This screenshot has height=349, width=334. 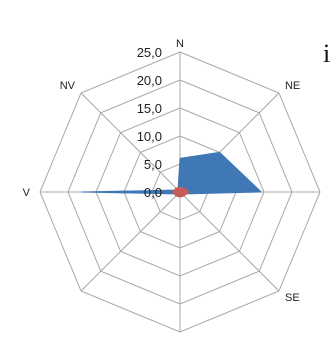 What do you see at coordinates (149, 108) in the screenshot?
I see `radial-tick-label: 15,0` at bounding box center [149, 108].